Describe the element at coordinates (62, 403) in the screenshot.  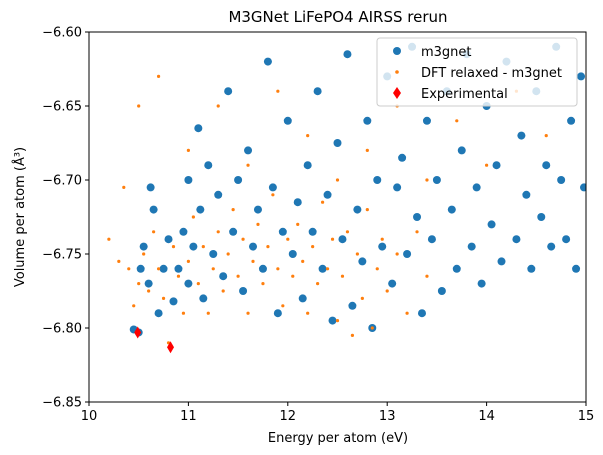
I see `y-tick-label-0: −6.85` at that location.